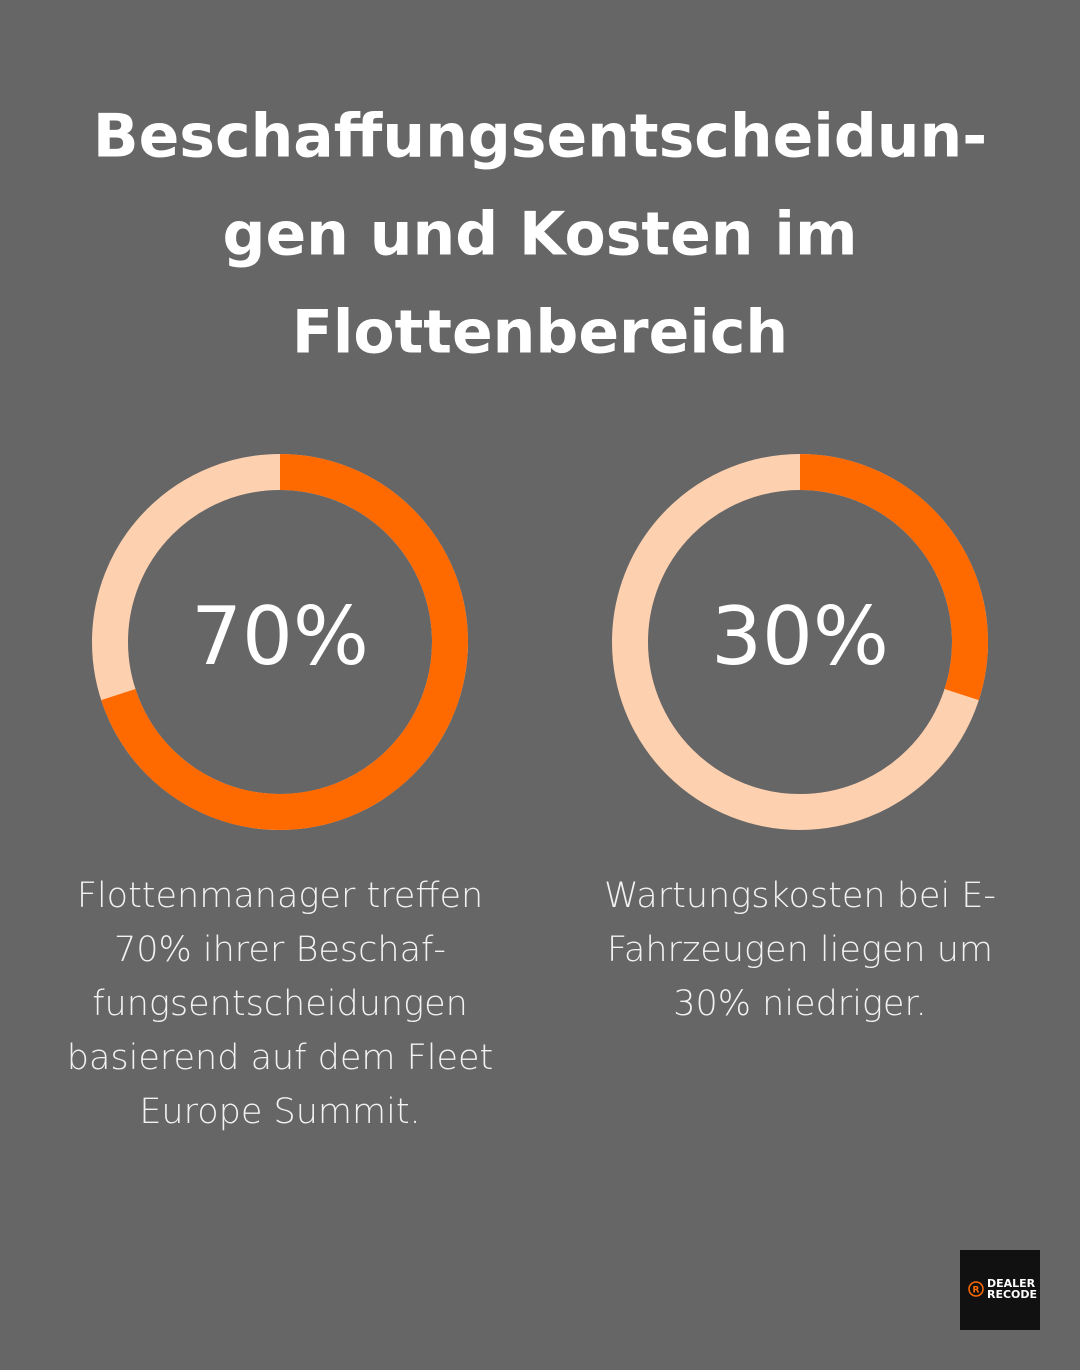 This screenshot has height=1370, width=1080. Describe the element at coordinates (280, 1058) in the screenshot. I see `description-line: basierend auf dem Fleet` at that location.